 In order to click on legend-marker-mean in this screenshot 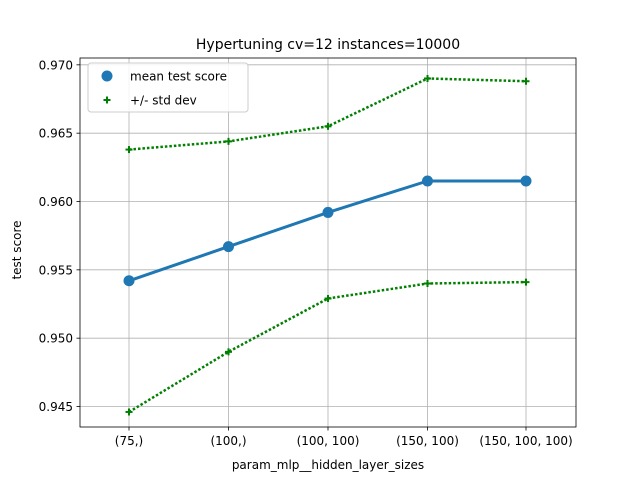, I will do `click(107, 76)`.